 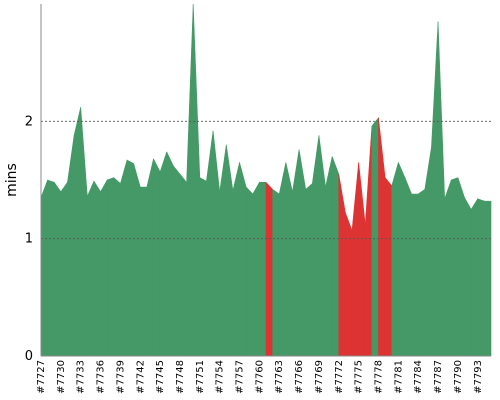 I want to click on y-tick-label: 0, so click(x=29, y=356).